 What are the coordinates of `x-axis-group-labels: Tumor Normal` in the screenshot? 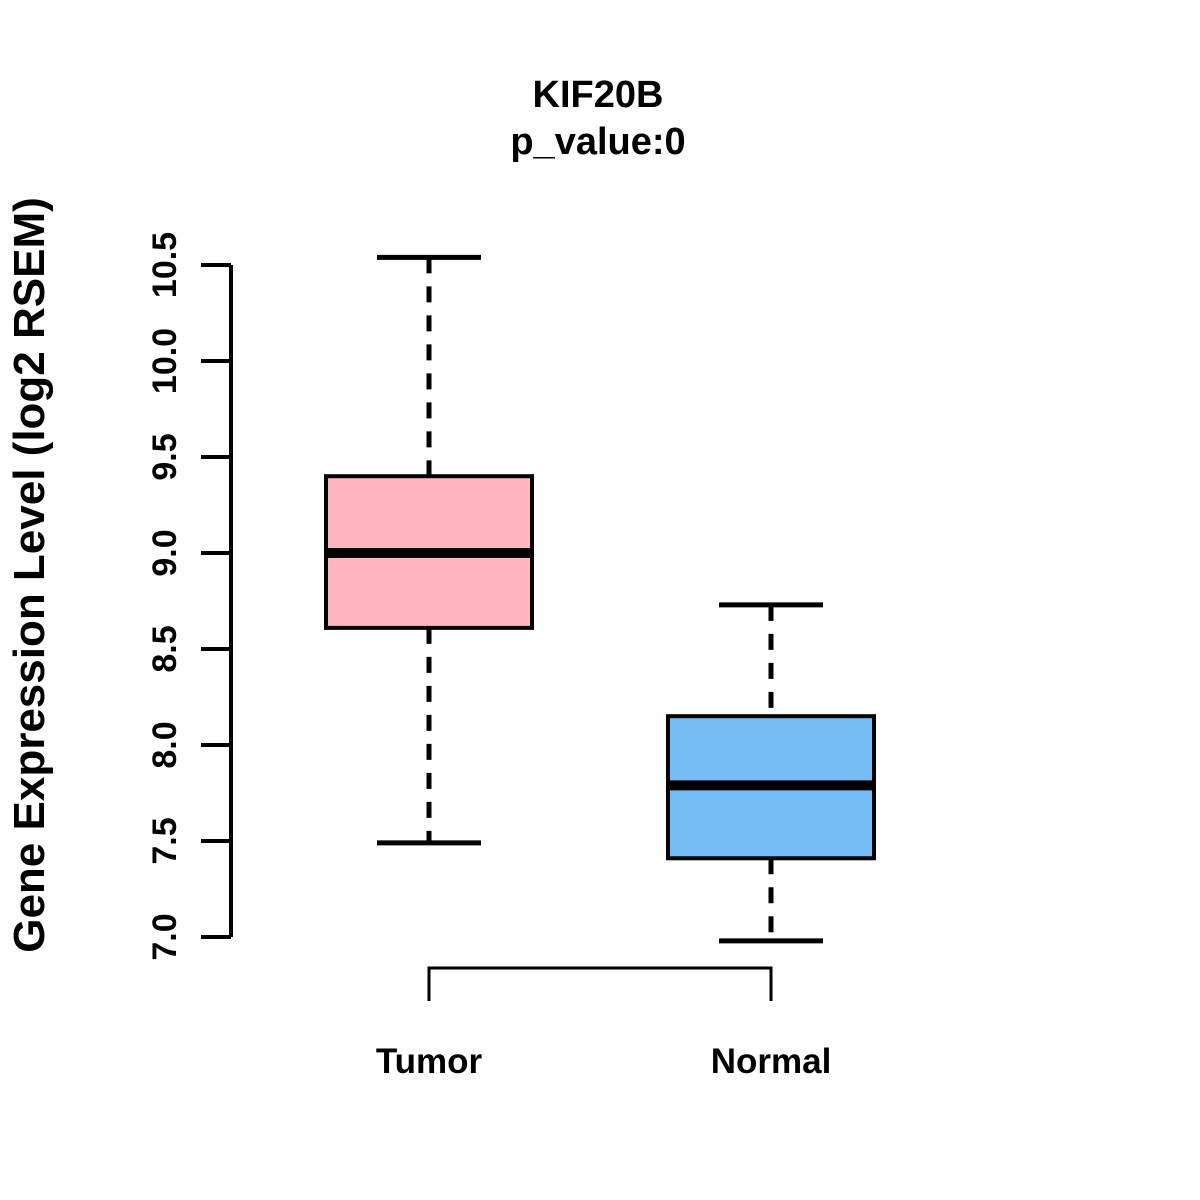 It's located at (603, 1061).